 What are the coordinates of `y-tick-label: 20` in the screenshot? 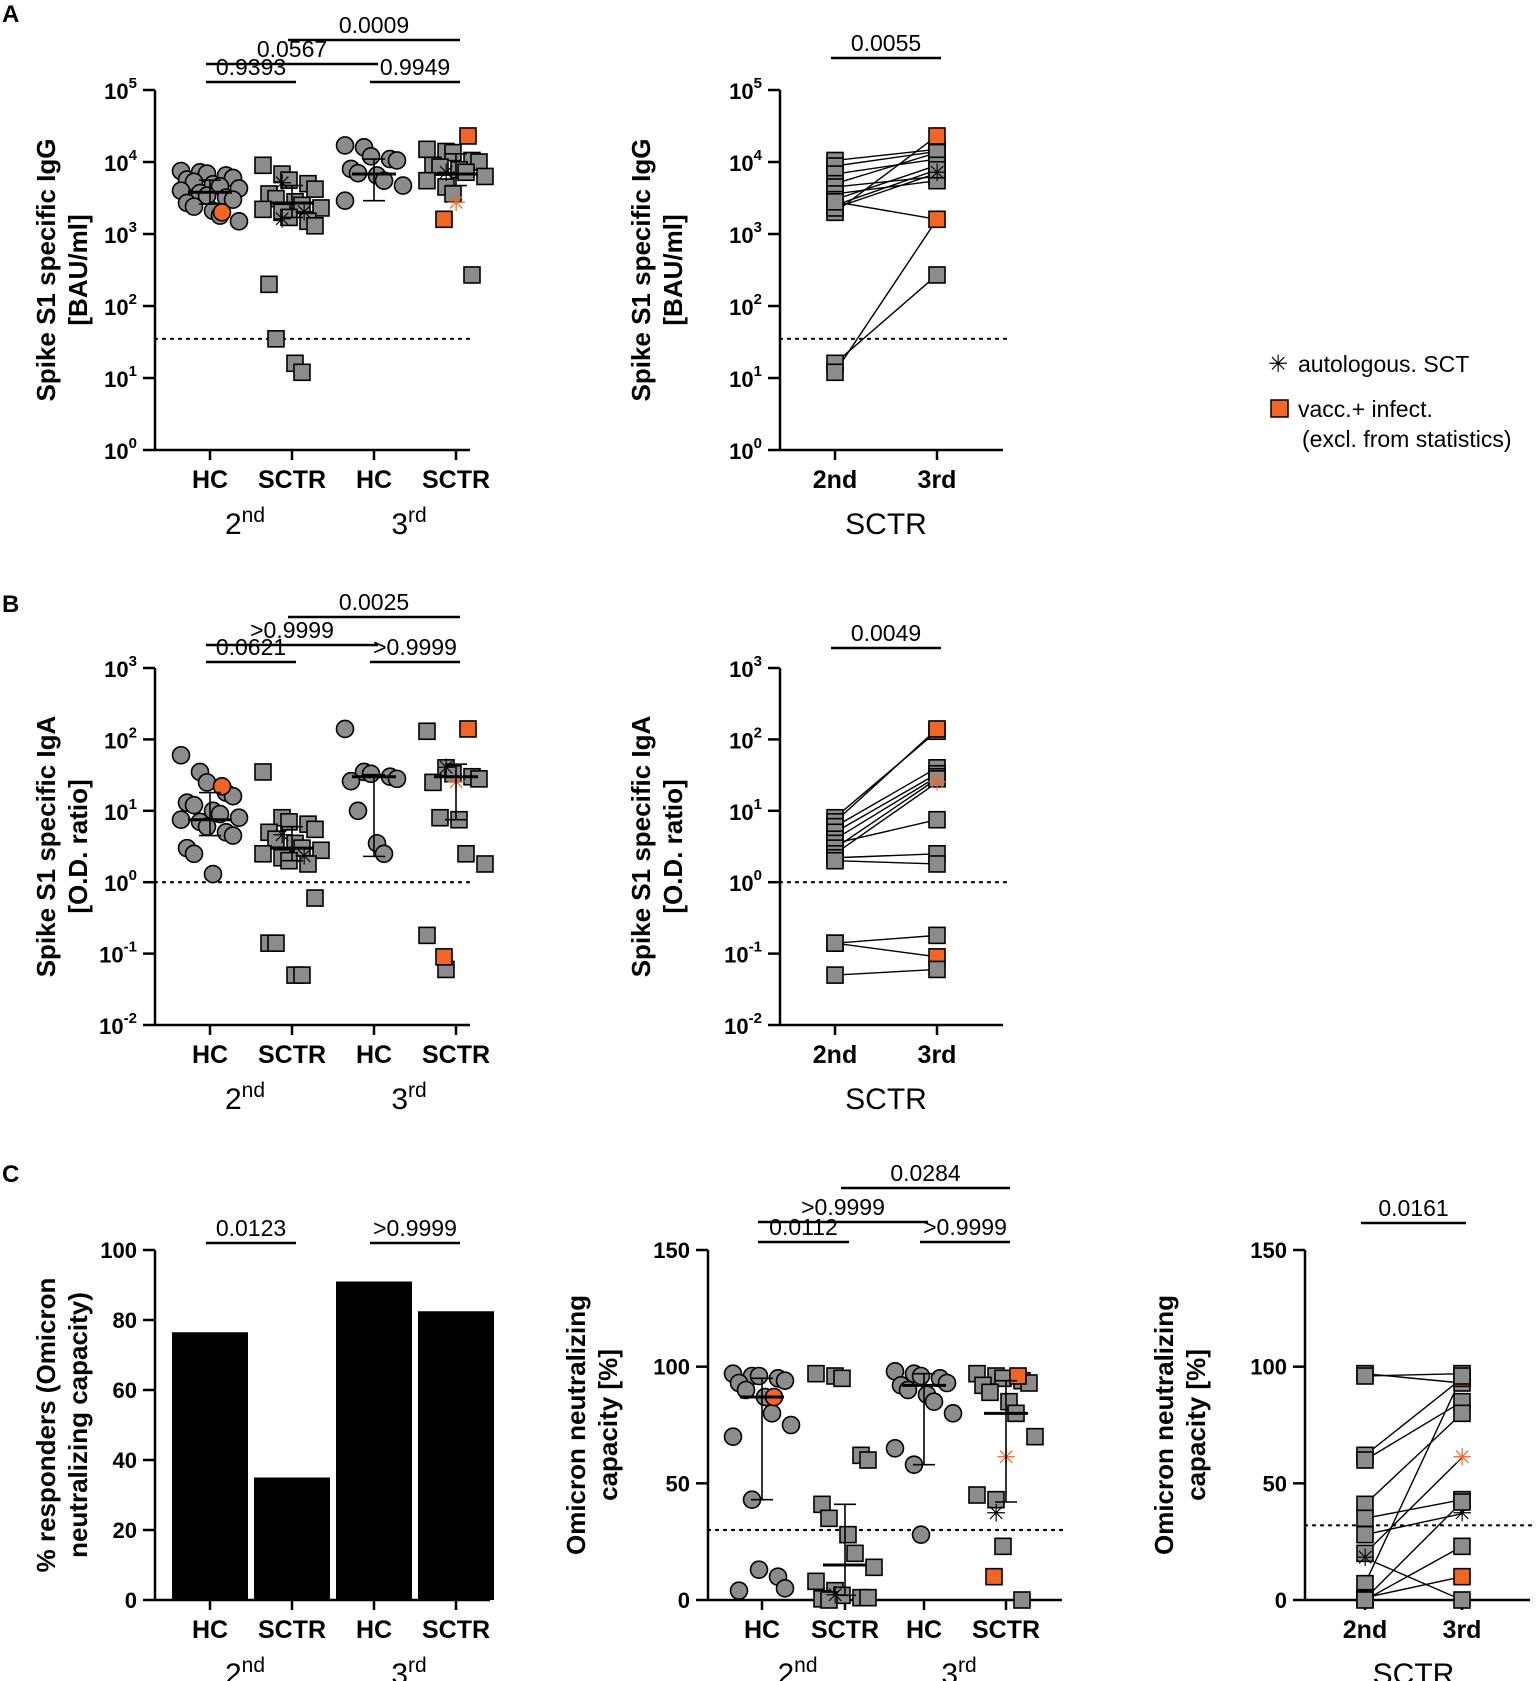 It's located at (125, 1530).